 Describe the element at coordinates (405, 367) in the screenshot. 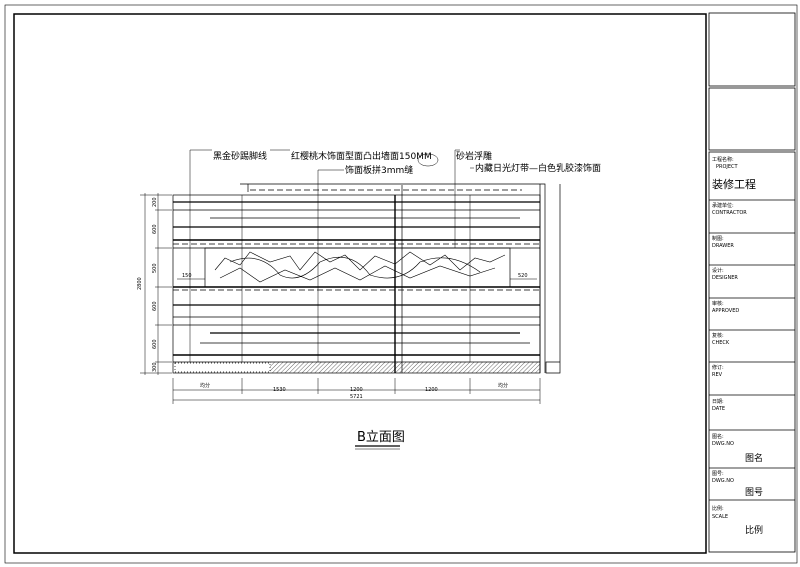

I see `floor-hatch` at that location.